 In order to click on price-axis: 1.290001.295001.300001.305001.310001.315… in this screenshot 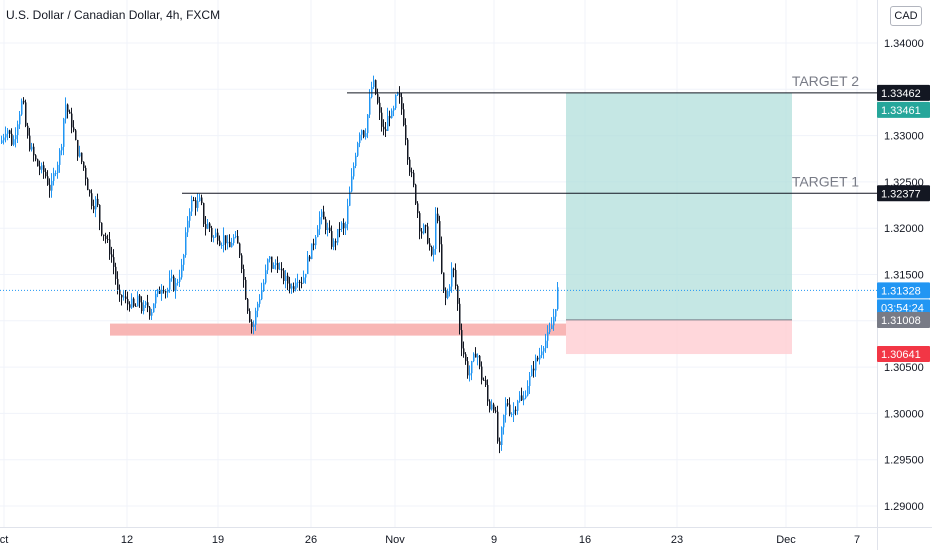, I will do `click(904, 275)`.